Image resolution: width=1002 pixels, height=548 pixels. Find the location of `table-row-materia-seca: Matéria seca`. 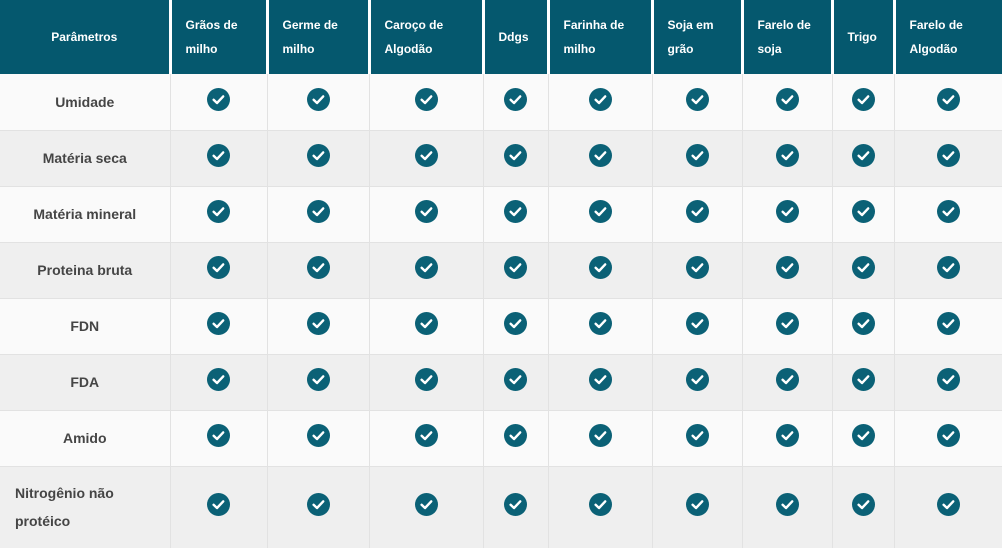

table-row-materia-seca: Matéria seca is located at coordinates (501, 157).